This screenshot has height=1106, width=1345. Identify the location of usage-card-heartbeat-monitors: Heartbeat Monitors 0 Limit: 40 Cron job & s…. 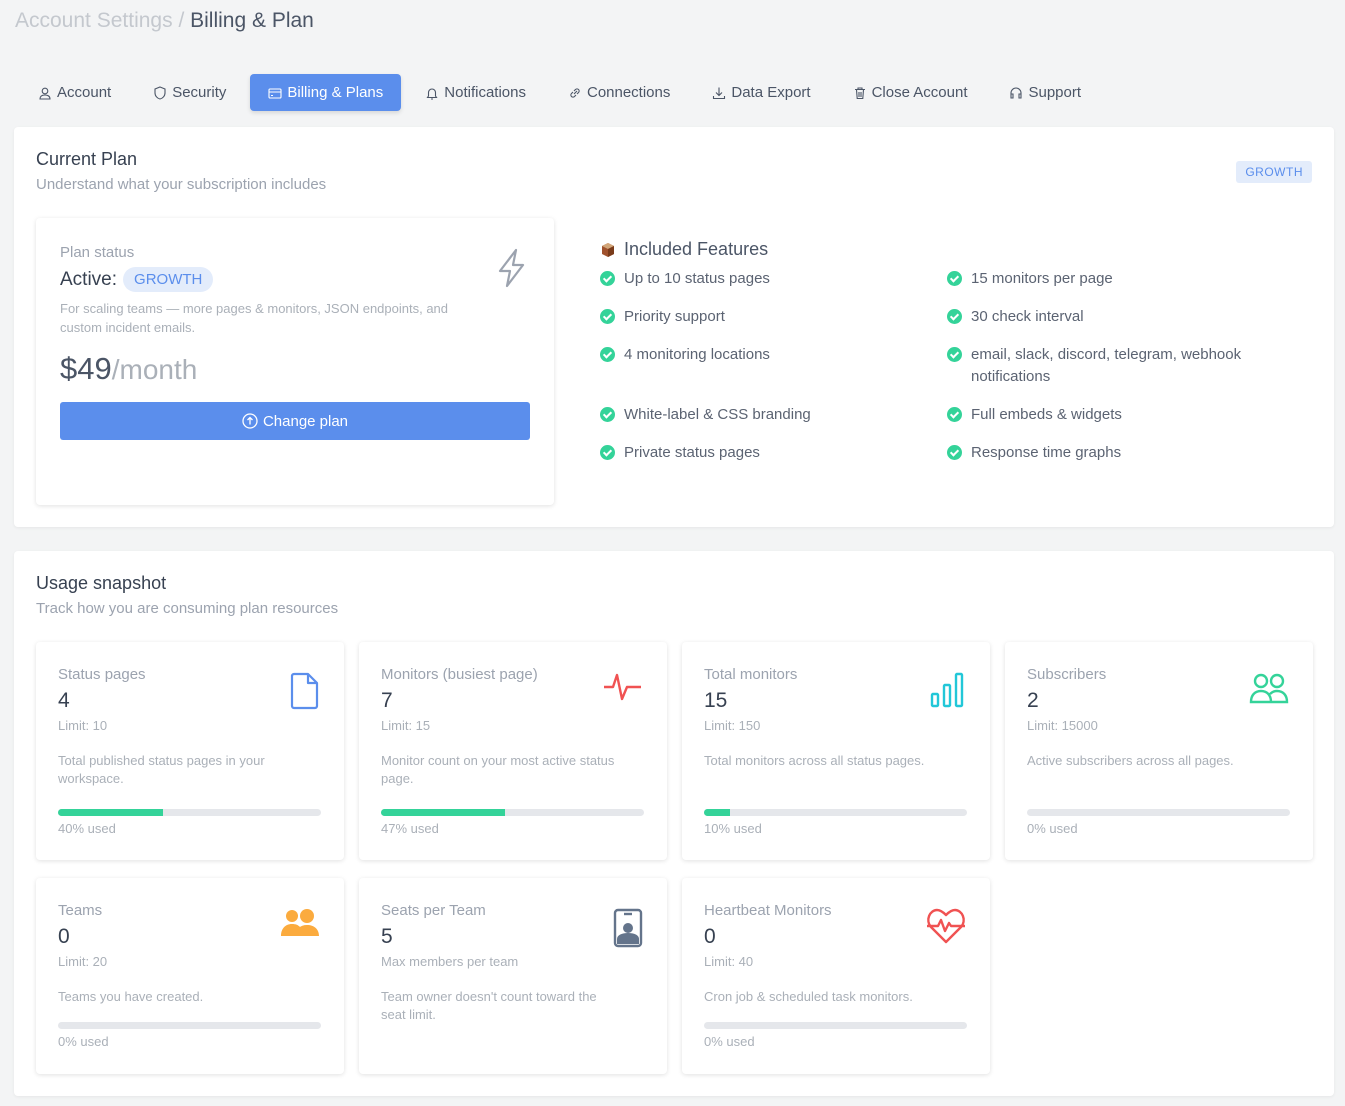
(836, 976).